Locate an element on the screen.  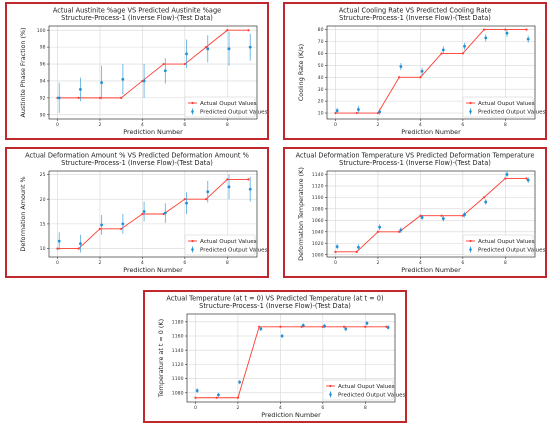
y-tick-label: 1180 is located at coordinates (178, 322).